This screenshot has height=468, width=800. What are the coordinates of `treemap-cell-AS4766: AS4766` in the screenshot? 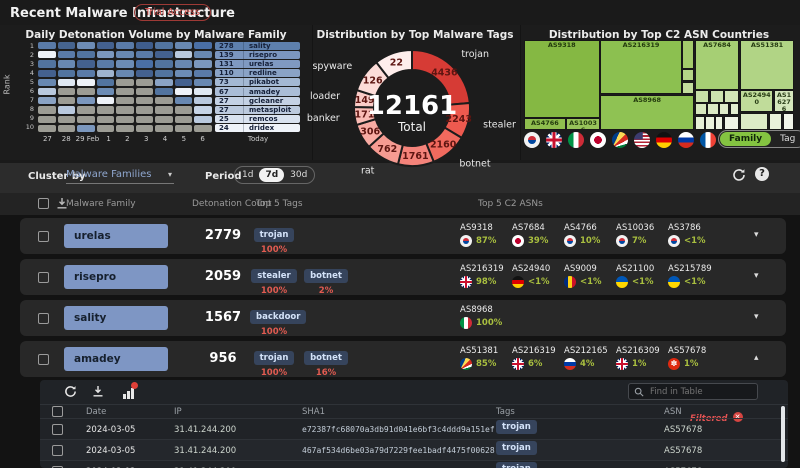 It's located at (545, 124).